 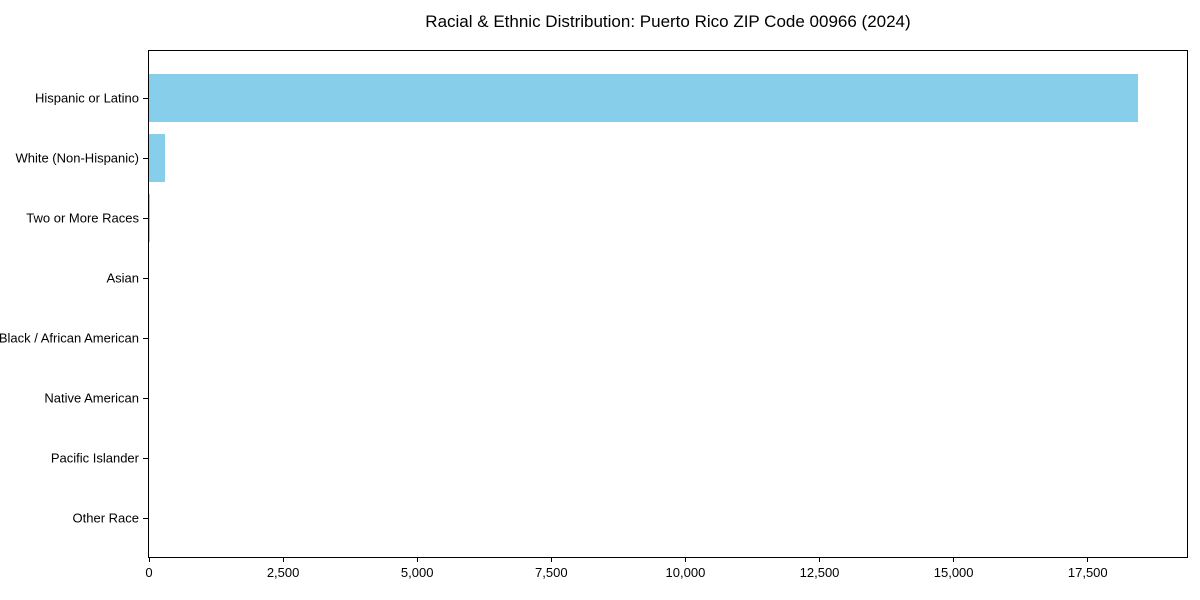 What do you see at coordinates (643, 98) in the screenshot?
I see `bar-hispanic-or-latino` at bounding box center [643, 98].